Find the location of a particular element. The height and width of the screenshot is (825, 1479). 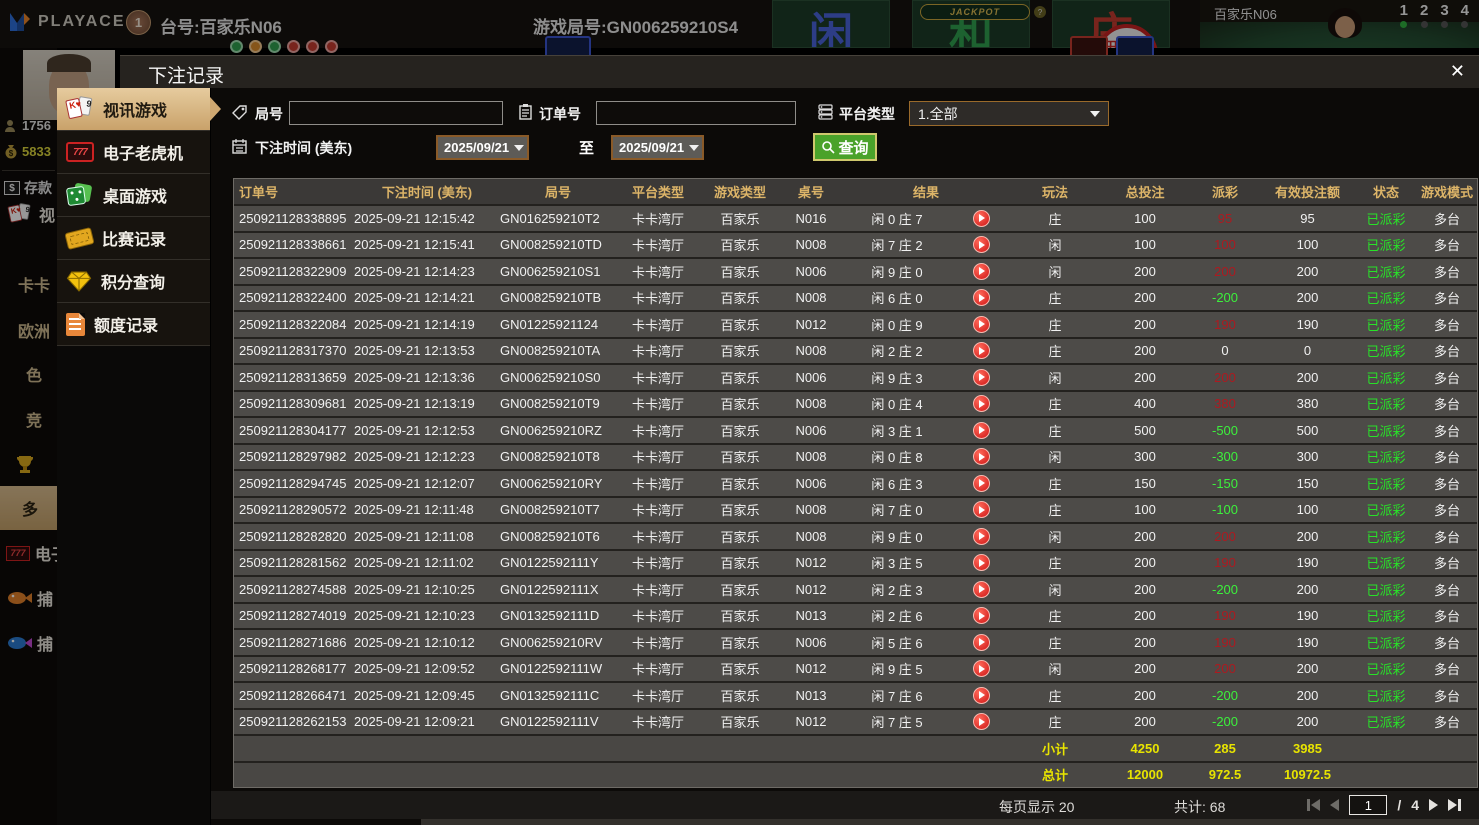

date-from-picker: 2025/09/21 is located at coordinates (482, 147).